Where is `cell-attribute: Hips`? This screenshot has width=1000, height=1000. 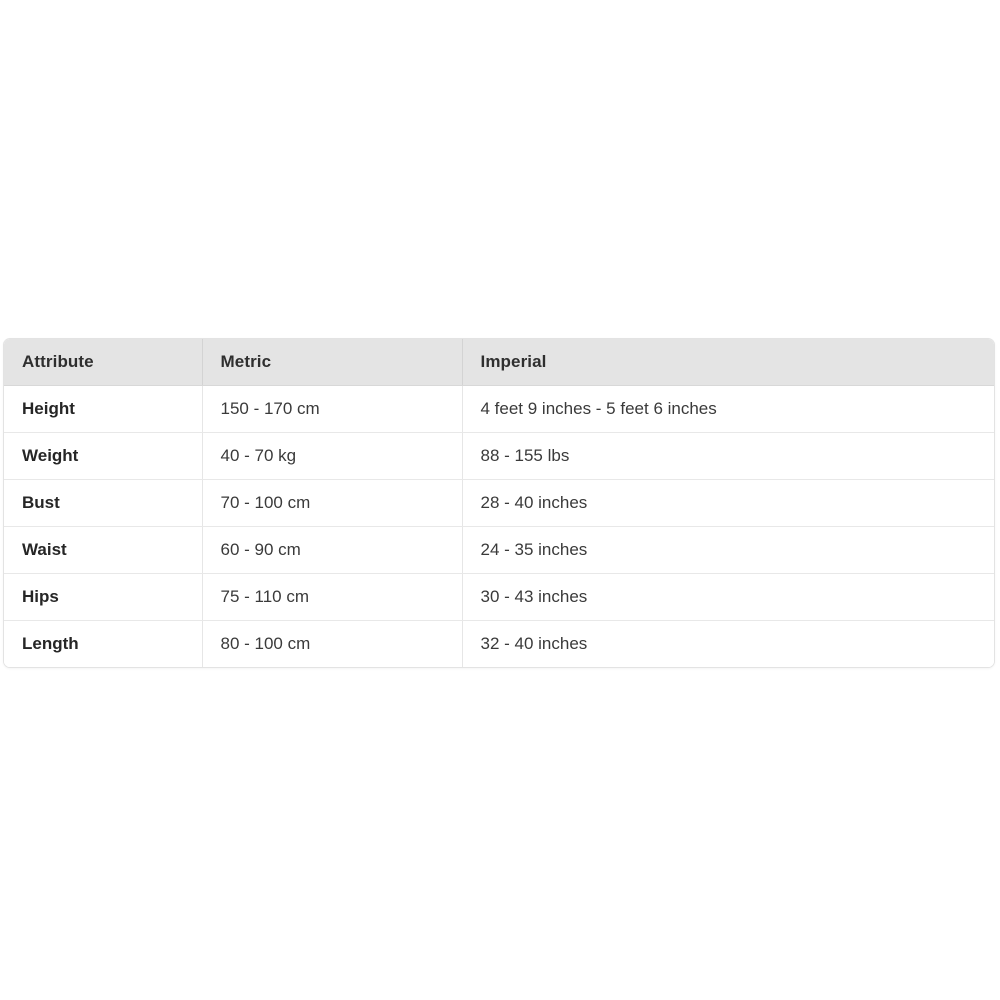 cell-attribute: Hips is located at coordinates (103, 597).